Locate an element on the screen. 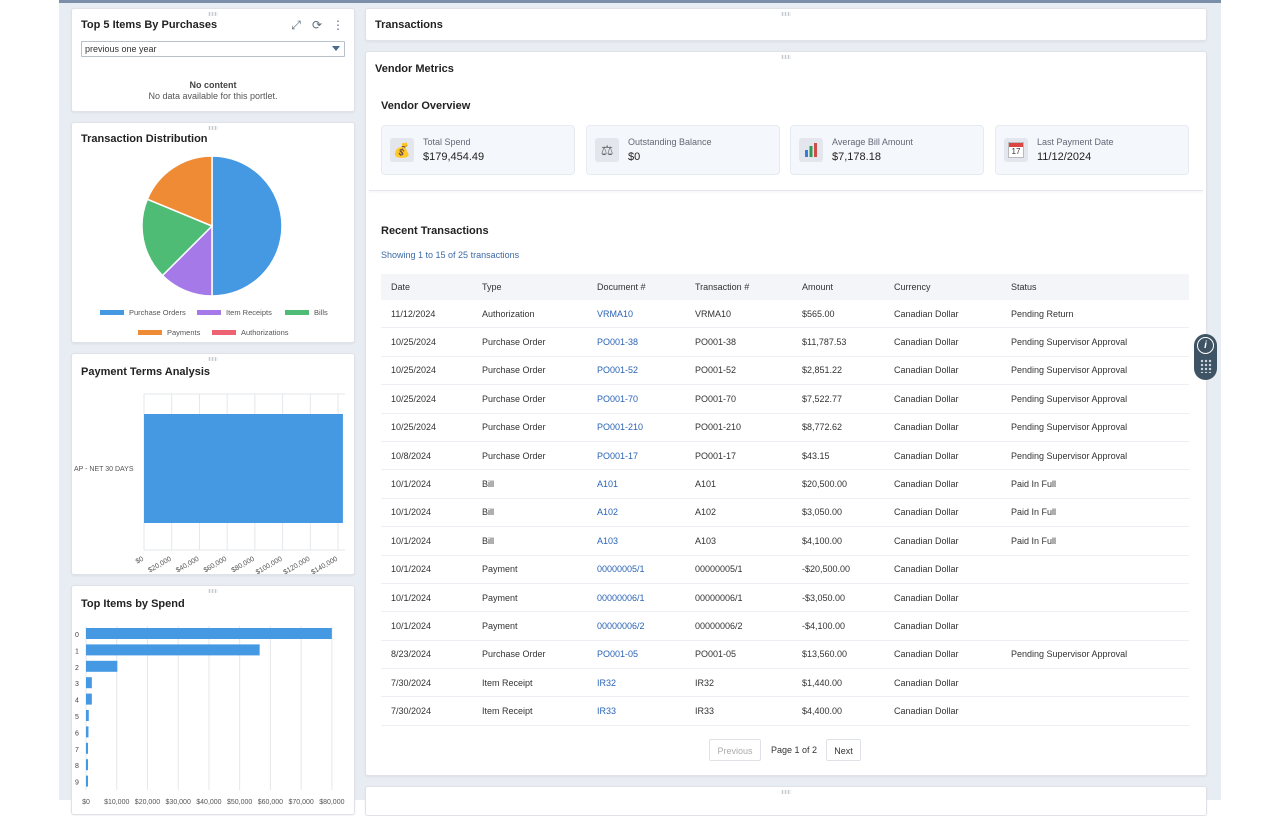 The width and height of the screenshot is (1280, 816). cell-amount: $43.15 is located at coordinates (838, 456).